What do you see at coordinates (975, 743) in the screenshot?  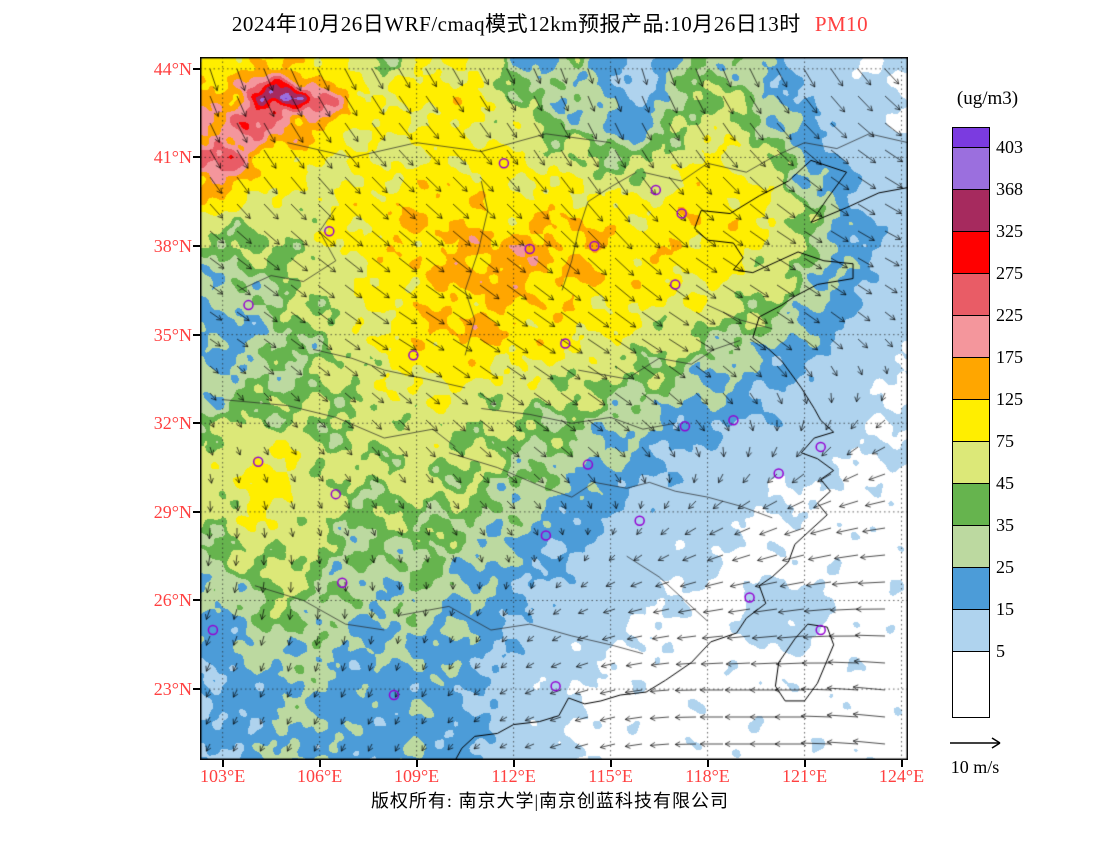 I see `wind-scale-arrow-icon` at bounding box center [975, 743].